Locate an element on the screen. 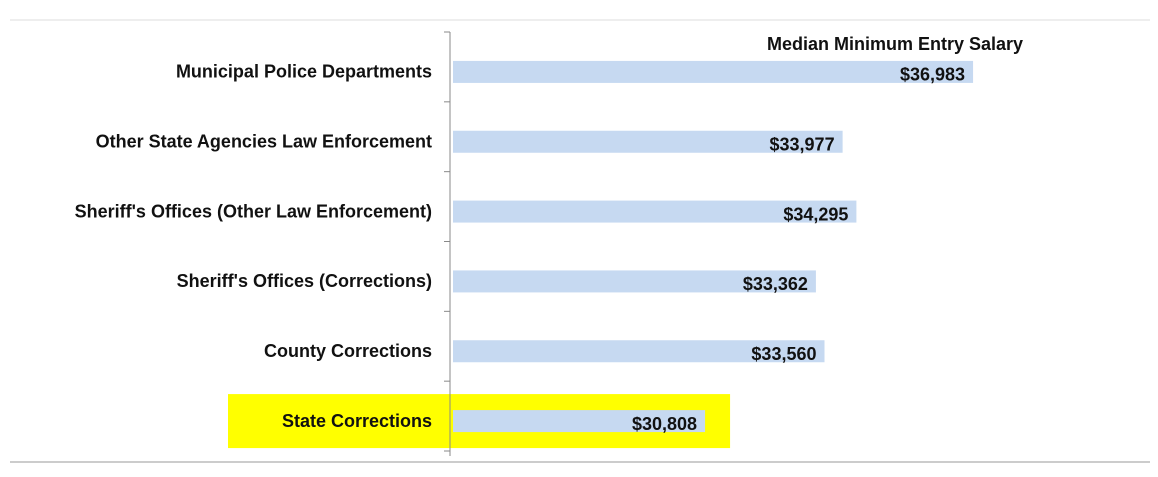 This screenshot has height=477, width=1158. category-label: Municipal Police Departments is located at coordinates (304, 72).